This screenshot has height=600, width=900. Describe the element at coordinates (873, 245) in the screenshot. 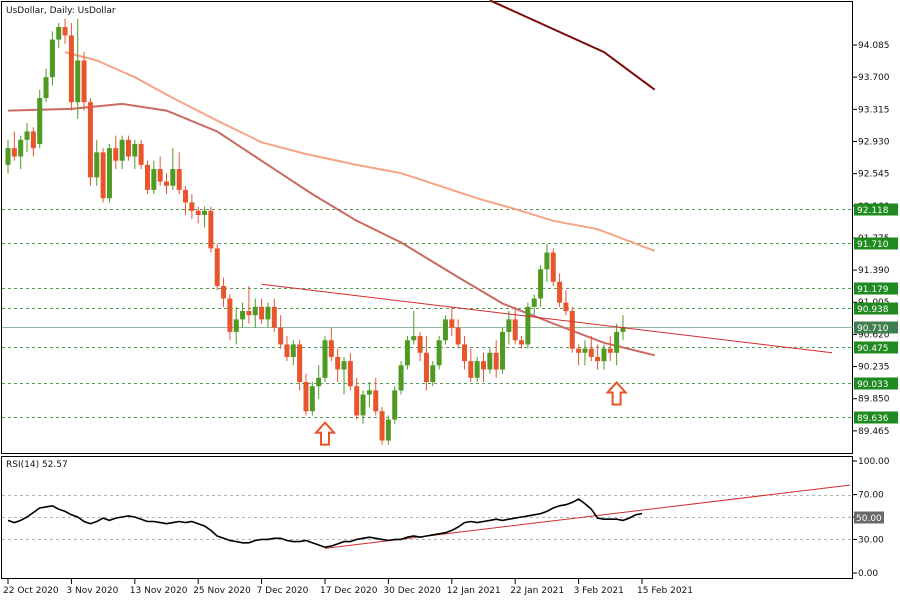

I see `level-tag-label: 91.710` at that location.